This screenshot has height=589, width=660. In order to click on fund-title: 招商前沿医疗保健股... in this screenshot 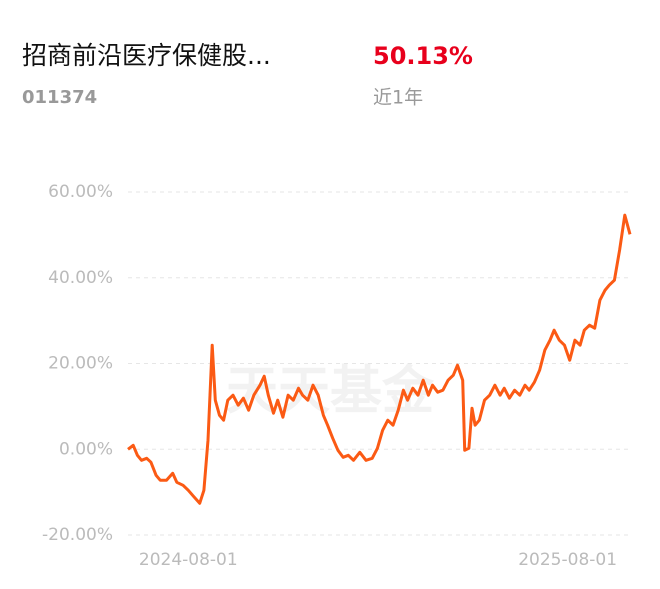, I will do `click(146, 55)`.